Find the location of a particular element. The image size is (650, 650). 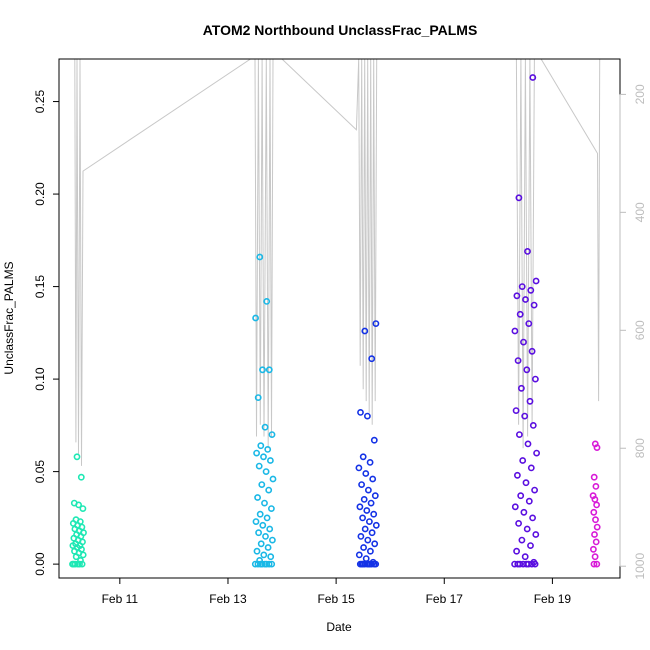

y-axis-label: UnclassFrac_PALMS is located at coordinates (9, 317).